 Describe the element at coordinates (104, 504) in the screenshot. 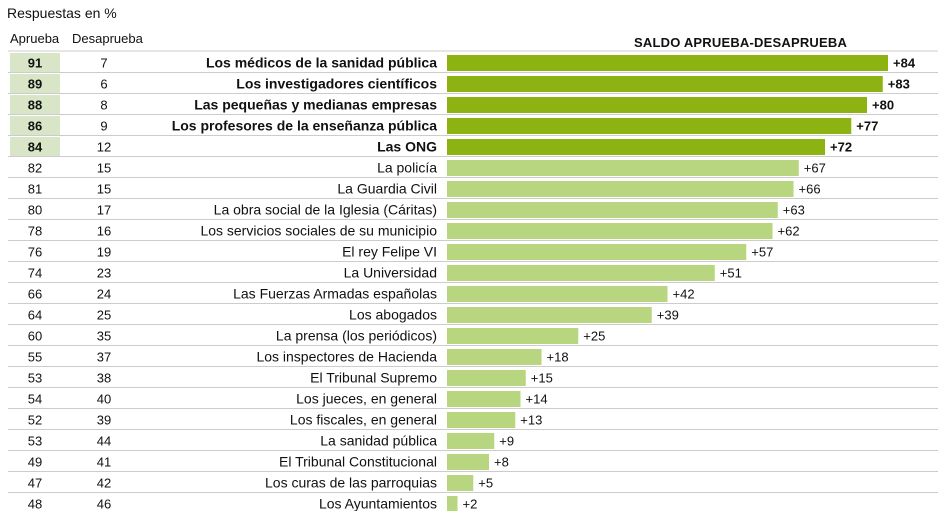

I see `desaprueba-value: 46` at that location.